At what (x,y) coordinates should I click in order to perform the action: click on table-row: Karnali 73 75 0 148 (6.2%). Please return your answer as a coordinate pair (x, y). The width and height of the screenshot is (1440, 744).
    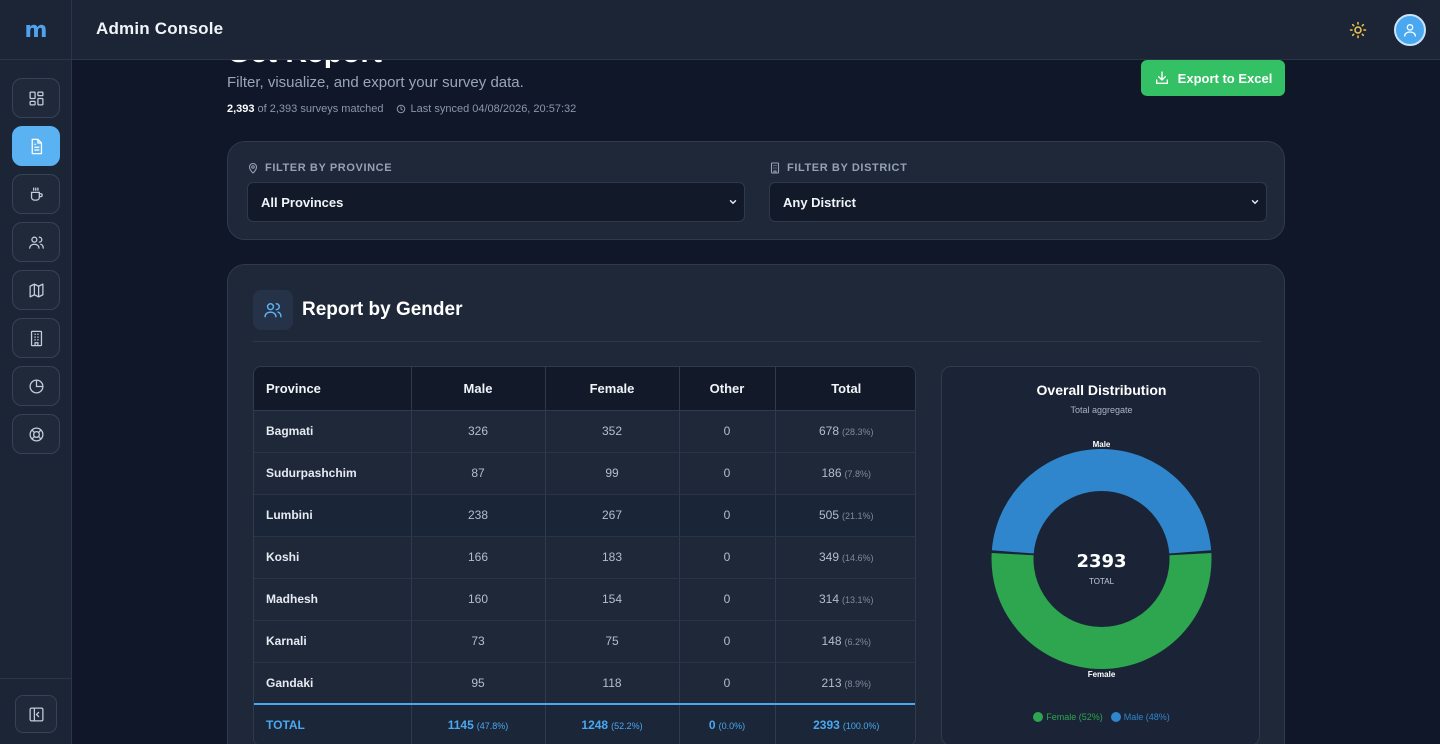
    Looking at the image, I should click on (584, 641).